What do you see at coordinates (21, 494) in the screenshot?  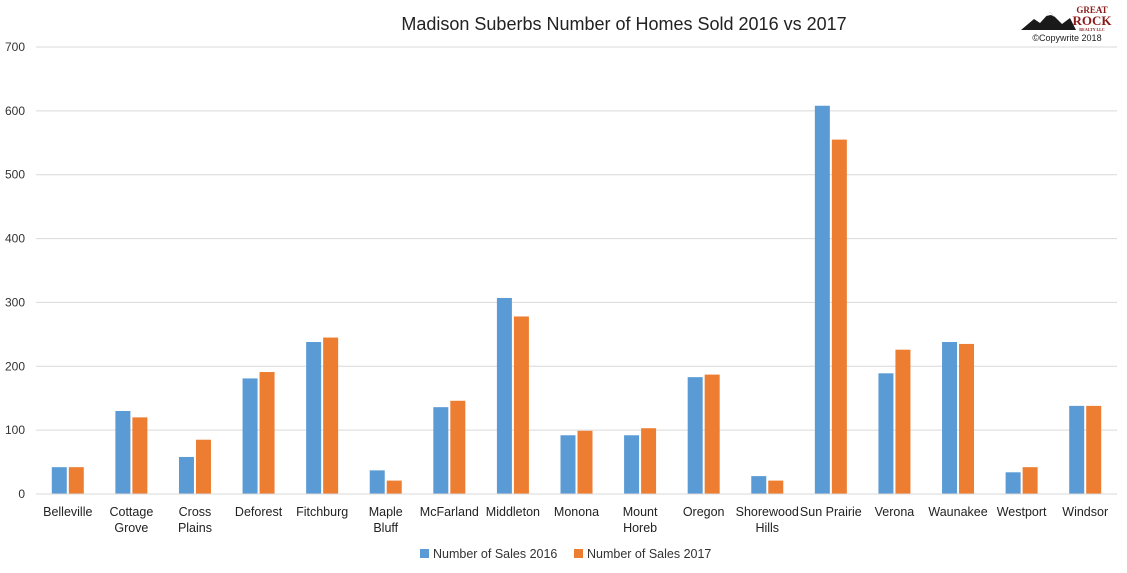 I see `y-tick-label: 0` at bounding box center [21, 494].